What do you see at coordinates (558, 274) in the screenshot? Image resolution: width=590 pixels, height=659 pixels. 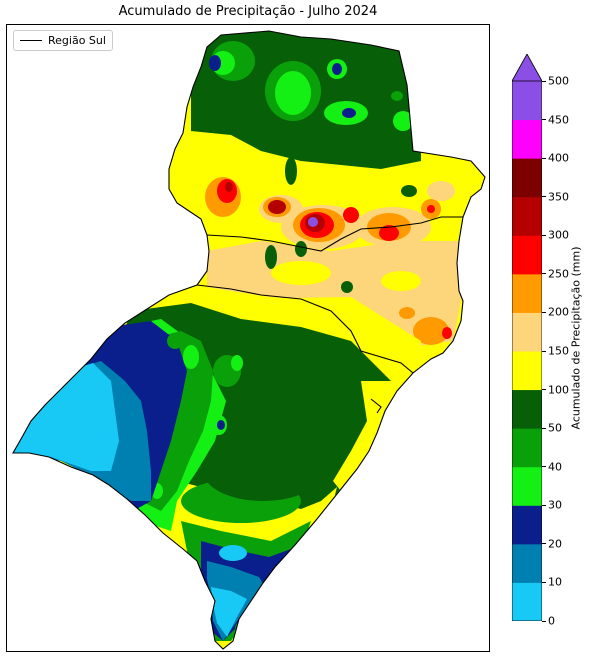 I see `colorbar-tick-label: 250` at bounding box center [558, 274].